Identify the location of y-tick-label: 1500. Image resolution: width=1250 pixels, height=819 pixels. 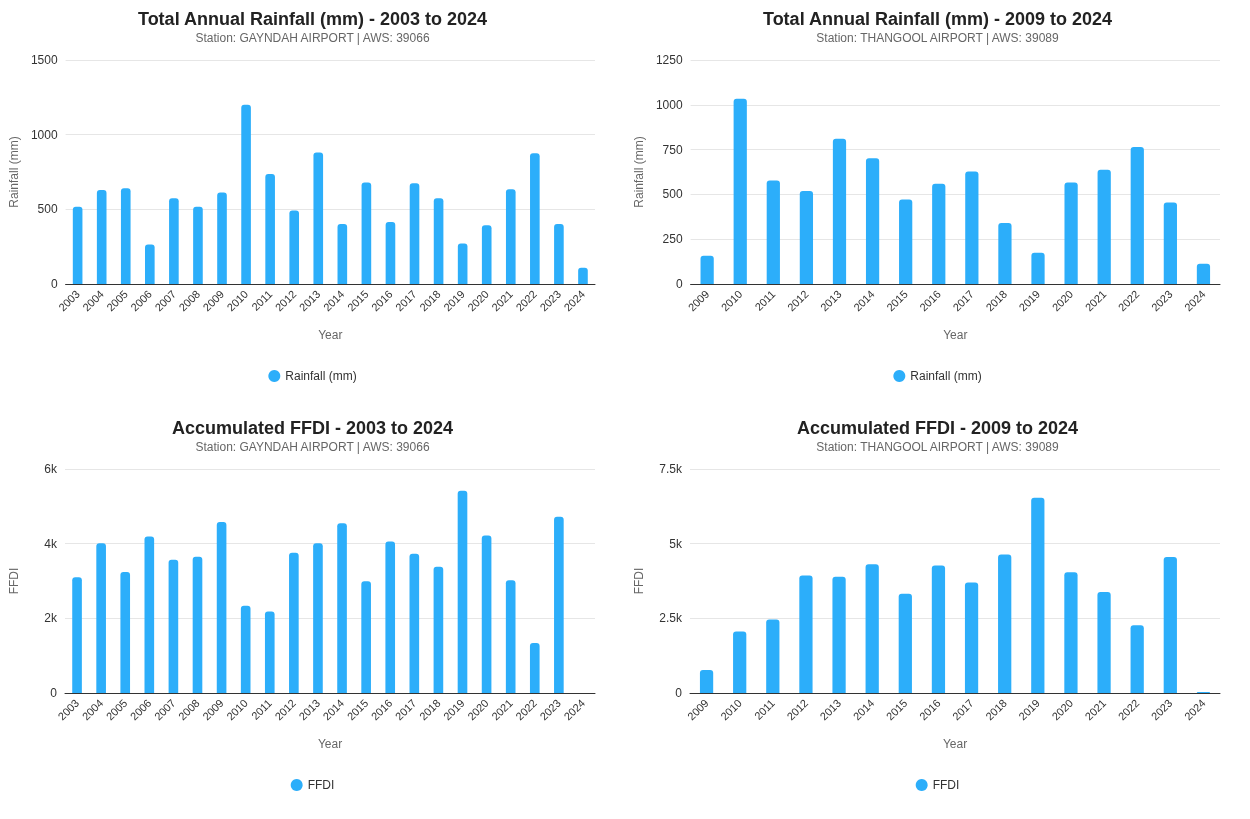
(44, 60).